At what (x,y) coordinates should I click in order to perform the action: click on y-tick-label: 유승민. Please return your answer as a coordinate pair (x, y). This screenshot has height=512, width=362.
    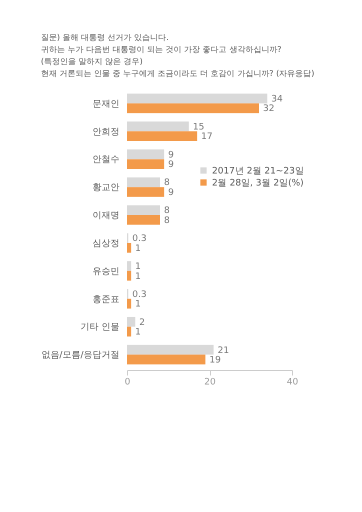
    Looking at the image, I should click on (106, 271).